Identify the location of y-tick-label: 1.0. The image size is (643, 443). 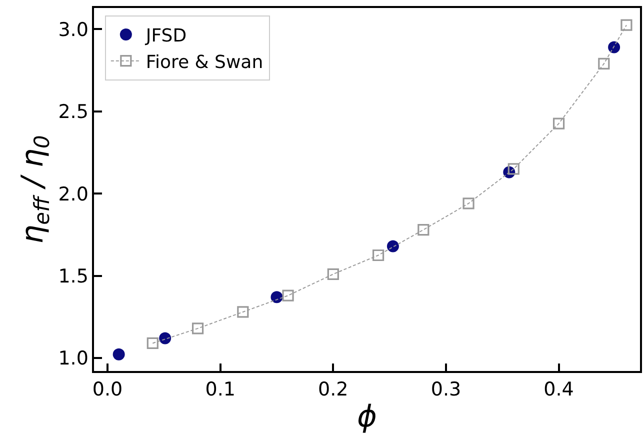
(73, 359).